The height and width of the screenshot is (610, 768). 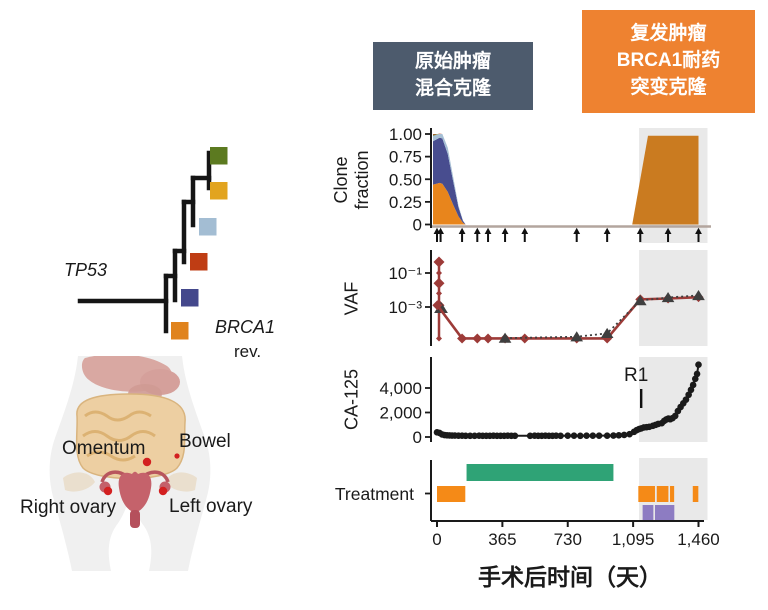 I want to click on clone-area-lightblue-clone, so click(x=449, y=179).